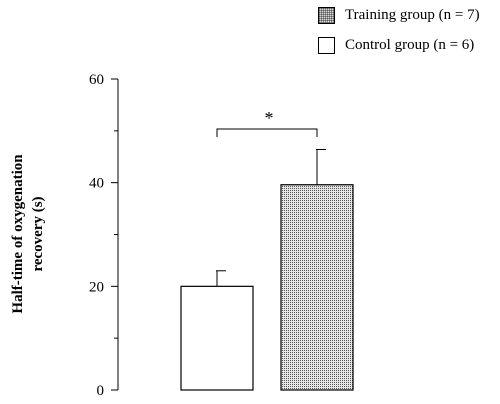  What do you see at coordinates (326, 15) in the screenshot?
I see `legend-swatch-training` at bounding box center [326, 15].